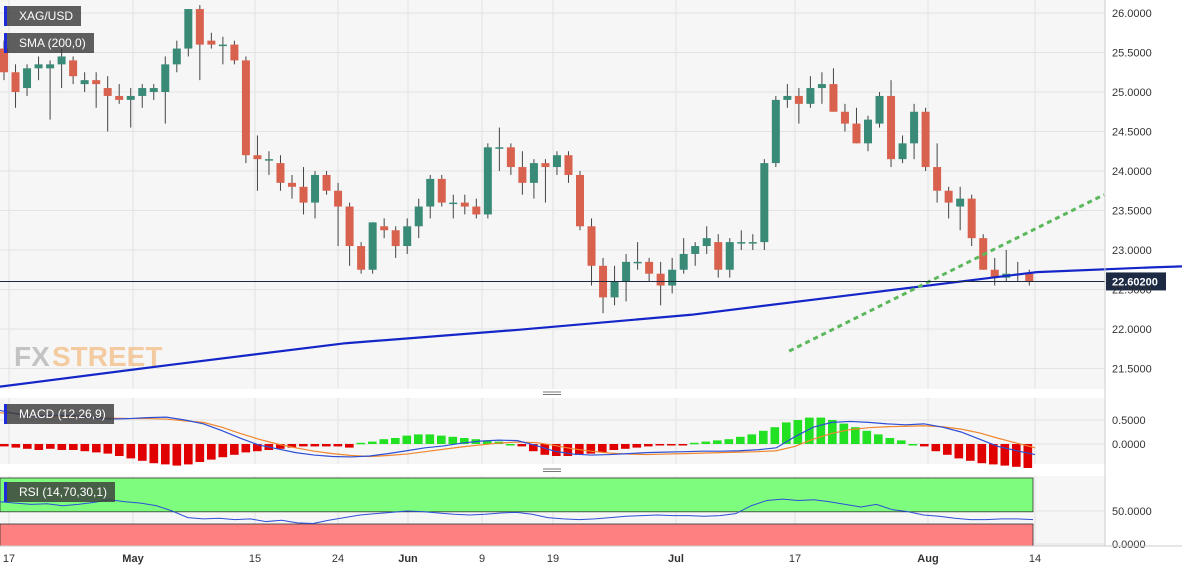  I want to click on time-tick-label: 17, so click(795, 559).